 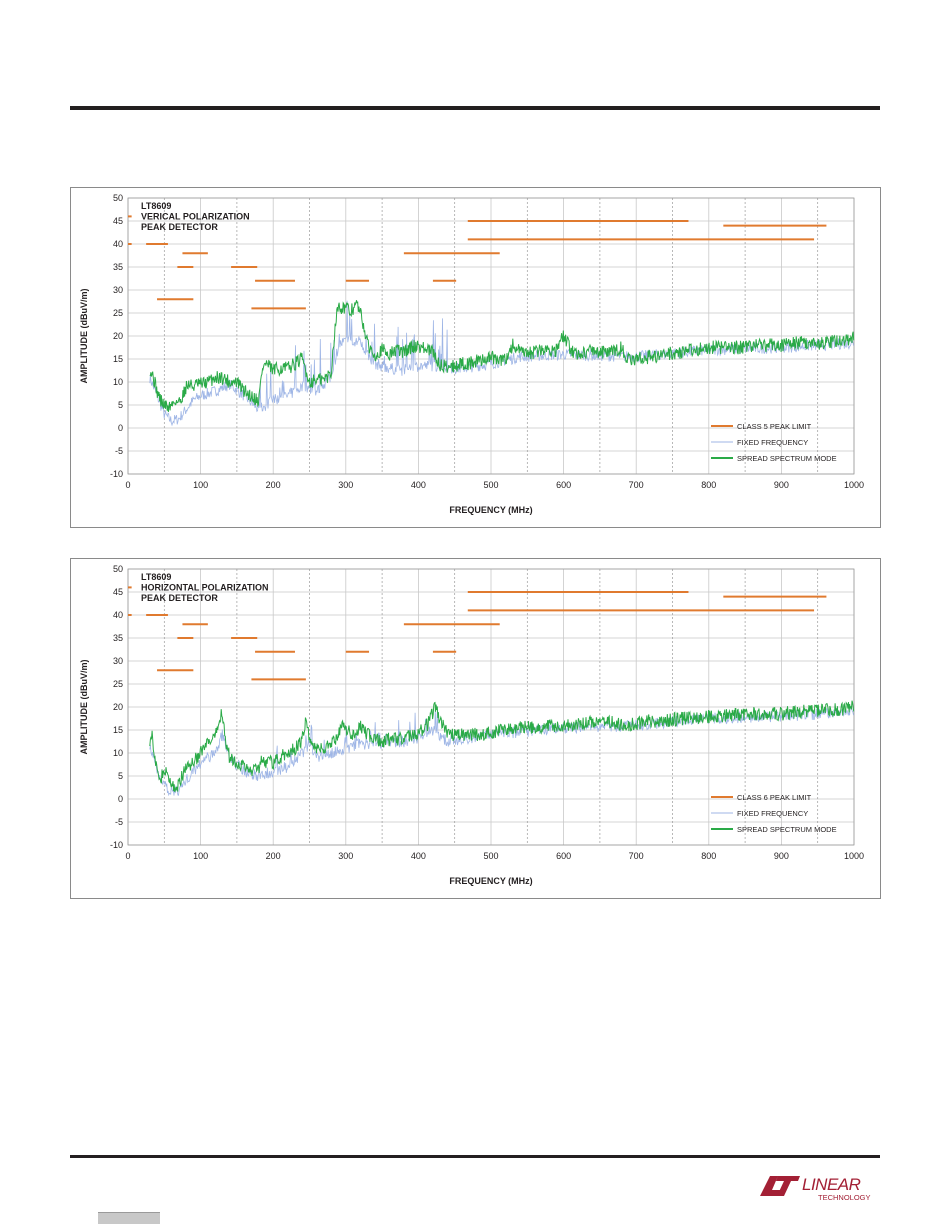 What do you see at coordinates (129, 1218) in the screenshot?
I see `page-number-tab` at bounding box center [129, 1218].